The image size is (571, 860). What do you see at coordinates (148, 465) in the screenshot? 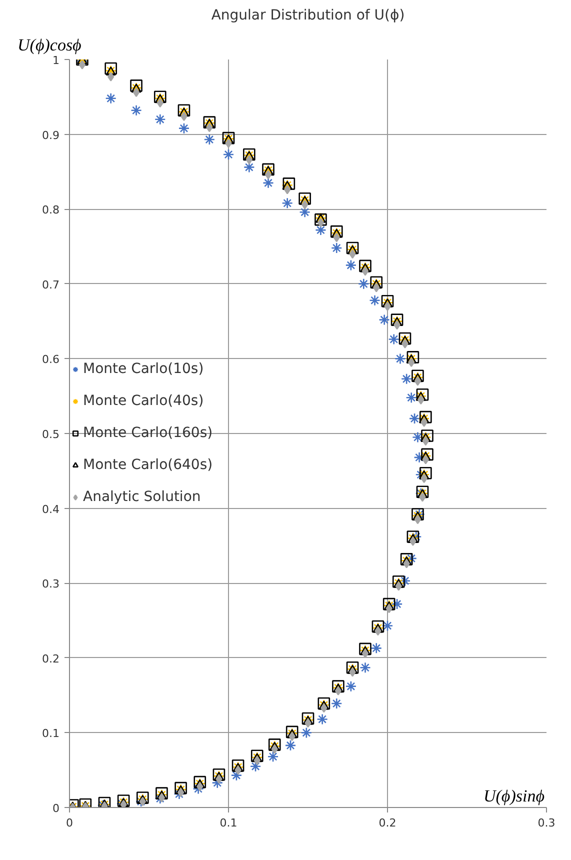
I see `legend-label: Monte Carlo(640s)` at bounding box center [148, 465].